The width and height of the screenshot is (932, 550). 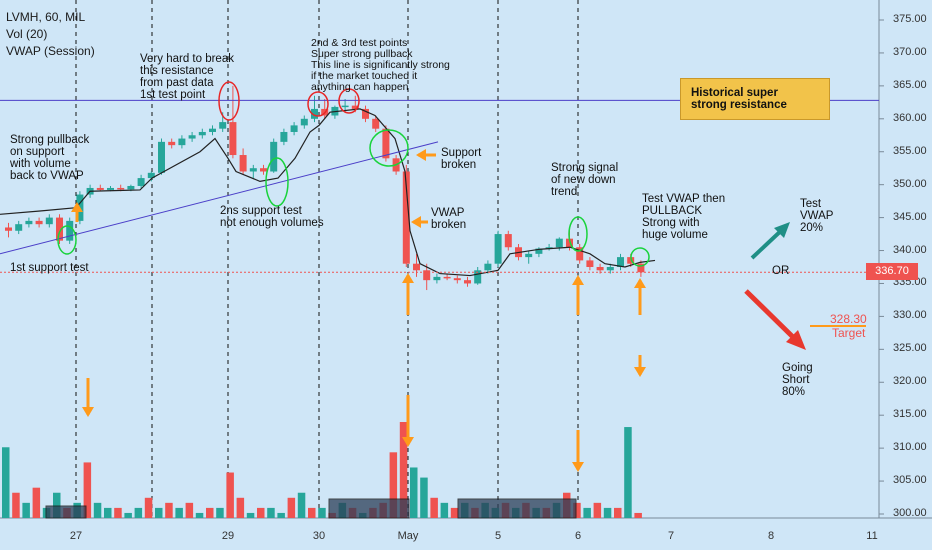 I want to click on x-tick-label: 29, so click(x=228, y=536).